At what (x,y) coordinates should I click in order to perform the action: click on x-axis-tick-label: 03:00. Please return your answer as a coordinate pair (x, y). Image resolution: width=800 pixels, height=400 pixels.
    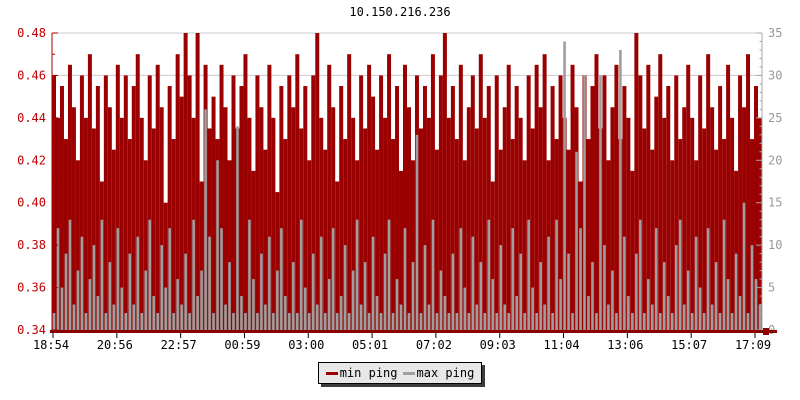
    Looking at the image, I should click on (306, 345).